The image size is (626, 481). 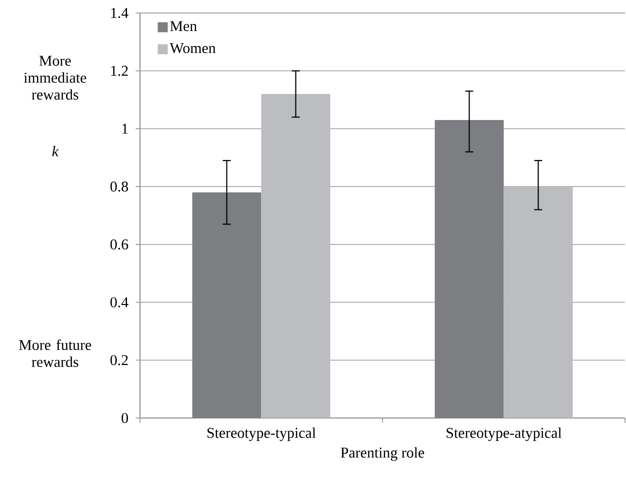 I want to click on y-tick-label: 1.2, so click(x=119, y=71).